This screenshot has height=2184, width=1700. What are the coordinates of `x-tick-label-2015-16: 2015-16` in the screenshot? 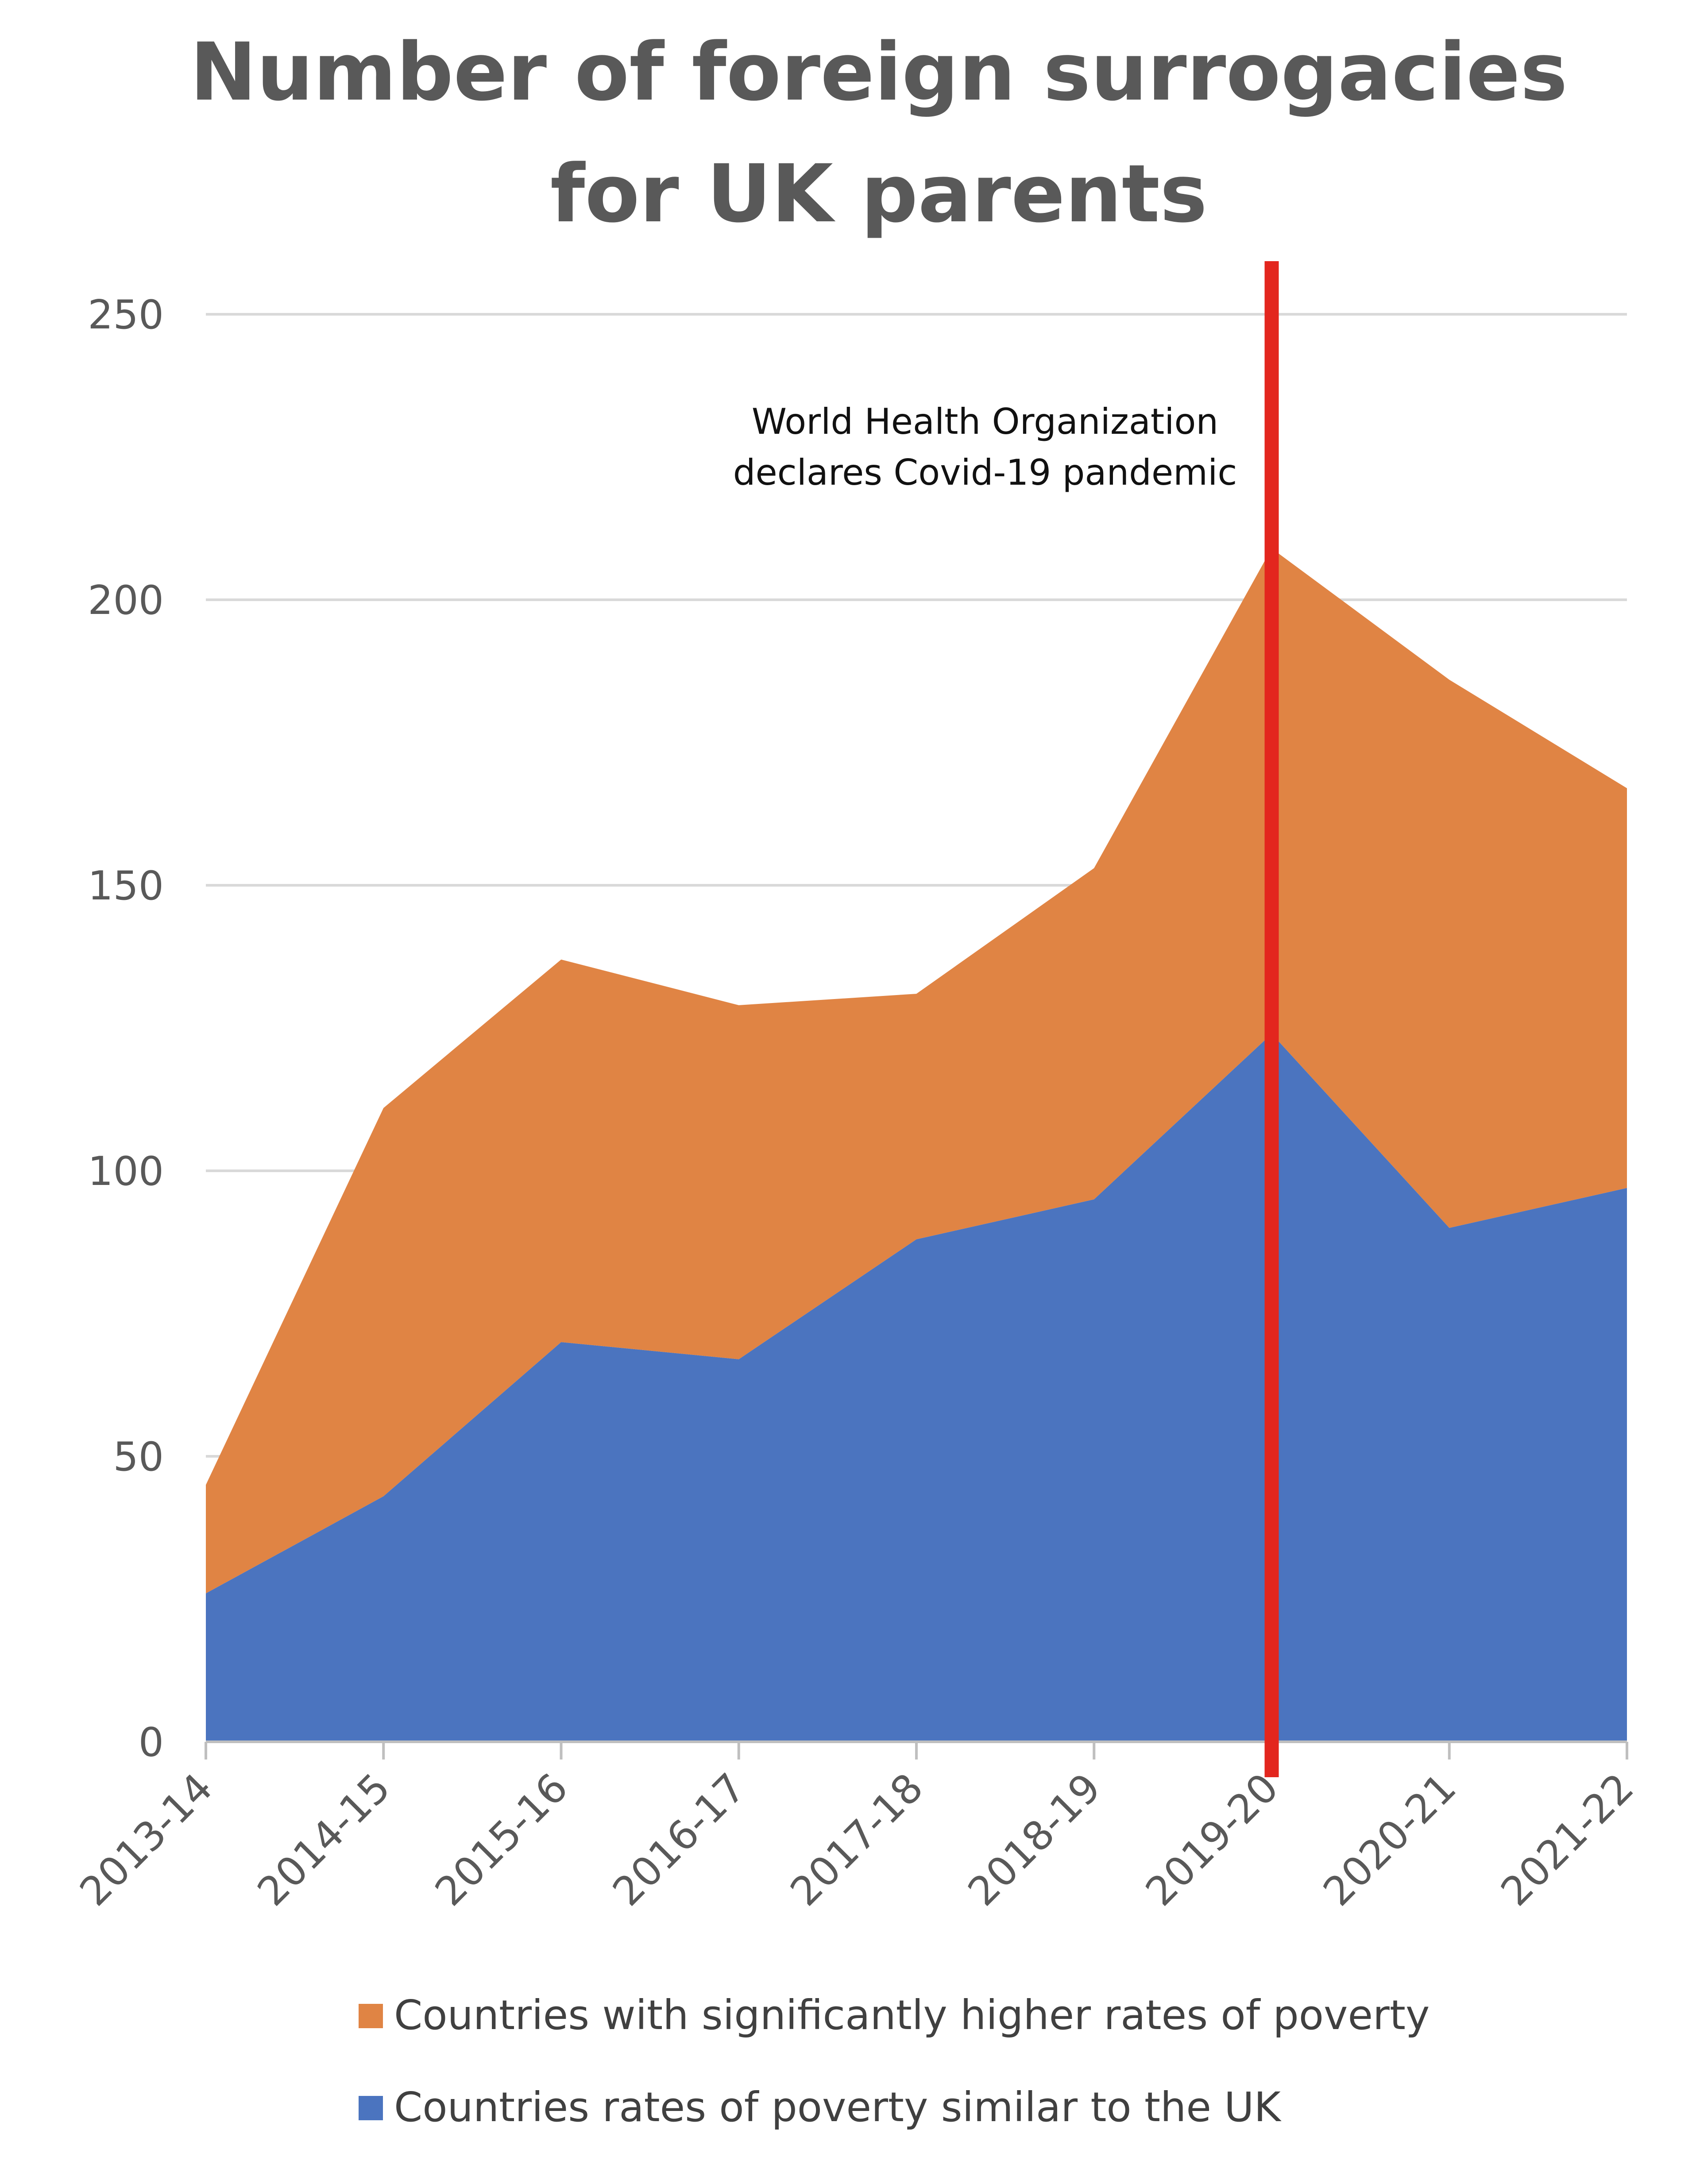 It's located at (501, 1839).